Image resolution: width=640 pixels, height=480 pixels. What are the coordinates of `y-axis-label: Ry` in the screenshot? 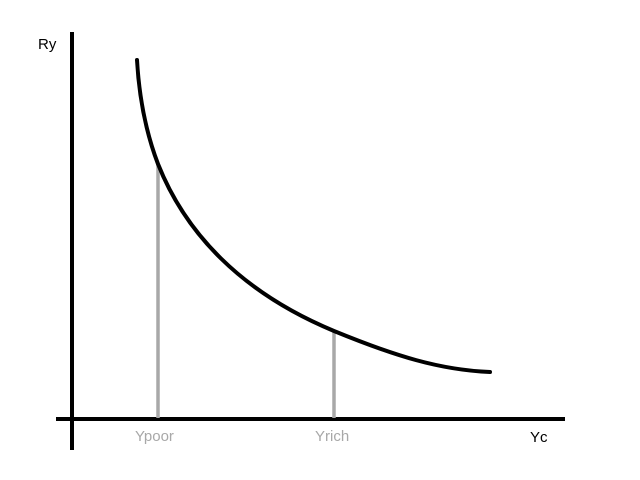 It's located at (47, 44).